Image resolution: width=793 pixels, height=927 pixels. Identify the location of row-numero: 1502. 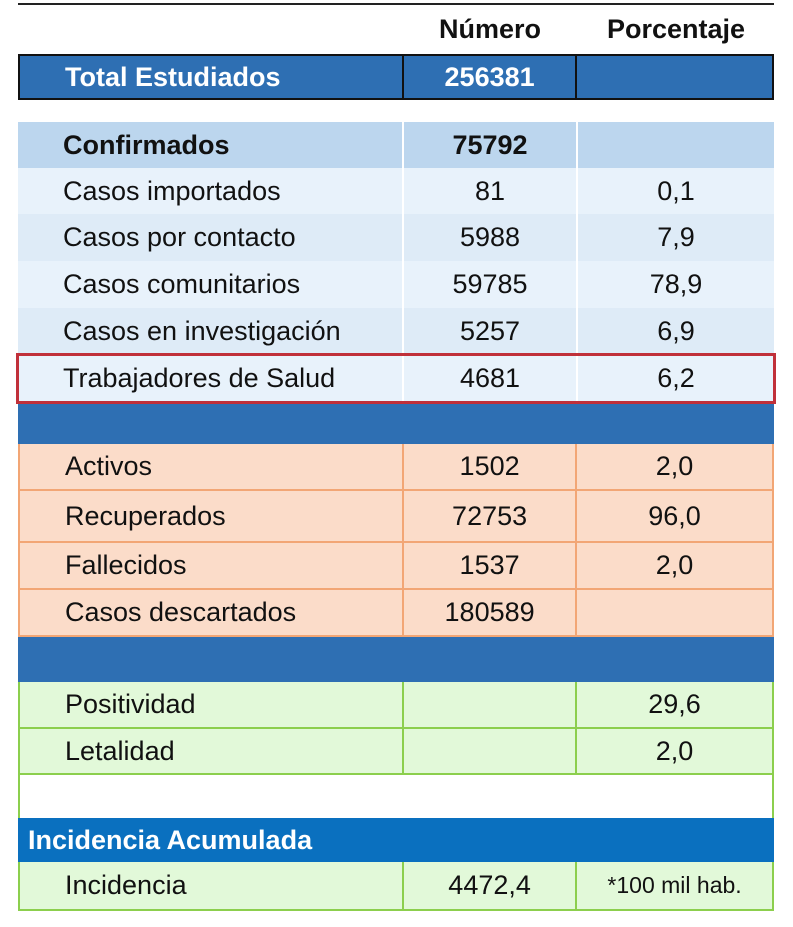
(490, 466).